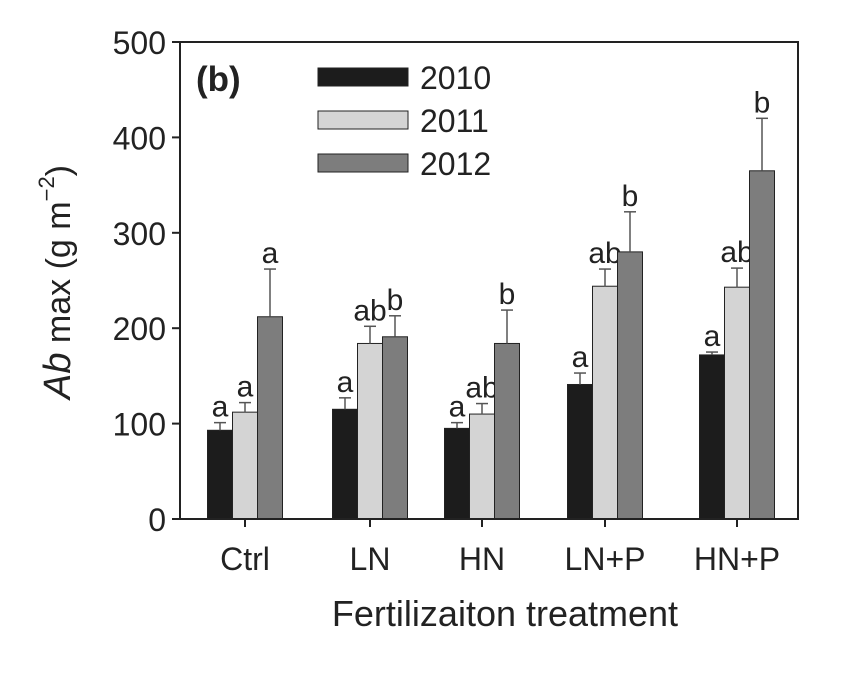 The height and width of the screenshot is (676, 850). What do you see at coordinates (737, 559) in the screenshot?
I see `x-tick-label: HN+P` at bounding box center [737, 559].